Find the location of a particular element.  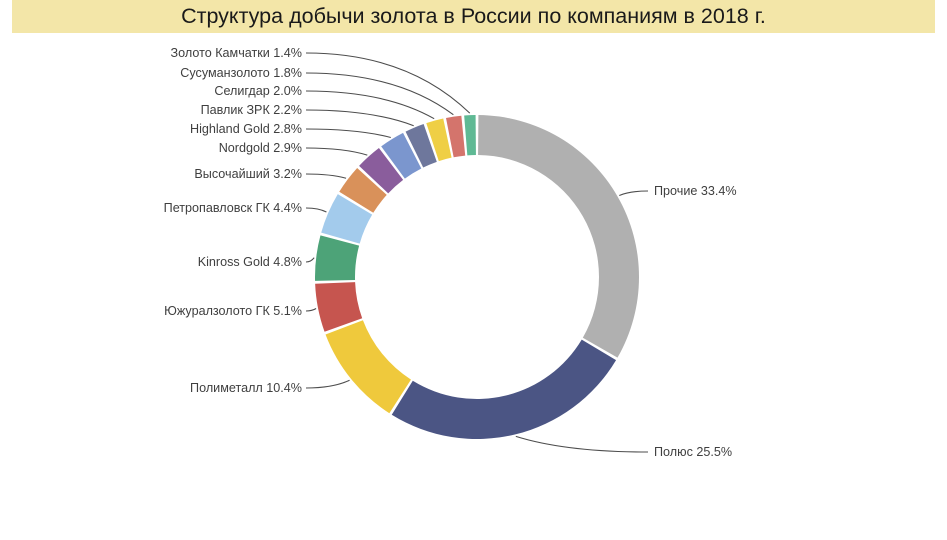

slice-label: Полиметалл 10.4% is located at coordinates (246, 388).